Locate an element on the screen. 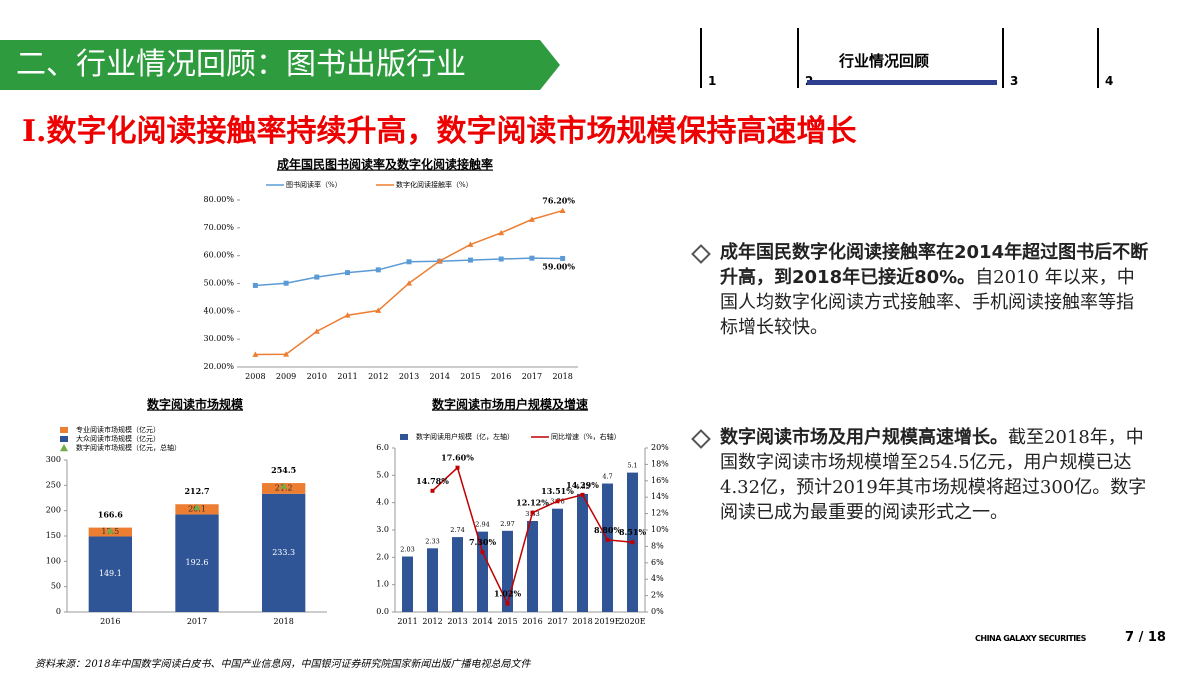  data-label: 4.7 is located at coordinates (607, 477).